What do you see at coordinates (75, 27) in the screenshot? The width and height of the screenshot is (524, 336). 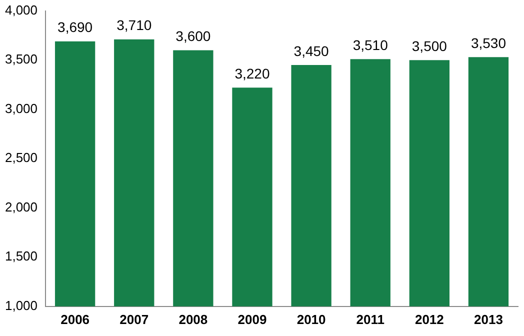 I see `data-label: 3,690` at bounding box center [75, 27].